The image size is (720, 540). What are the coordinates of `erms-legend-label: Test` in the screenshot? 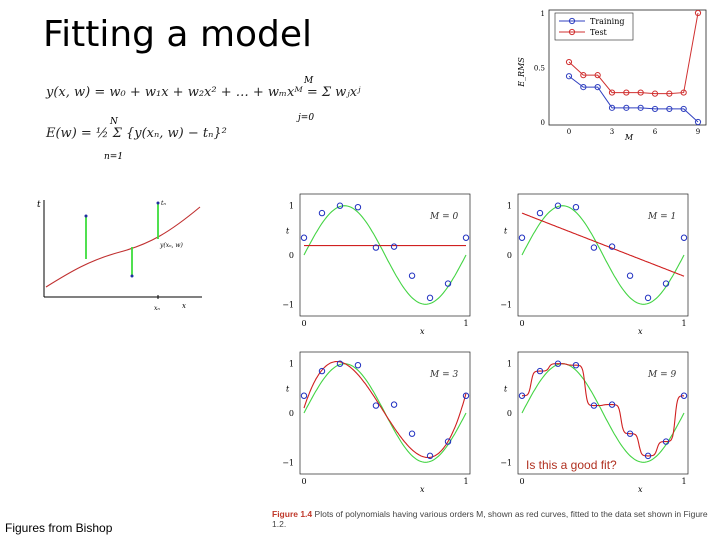 It's located at (599, 32).